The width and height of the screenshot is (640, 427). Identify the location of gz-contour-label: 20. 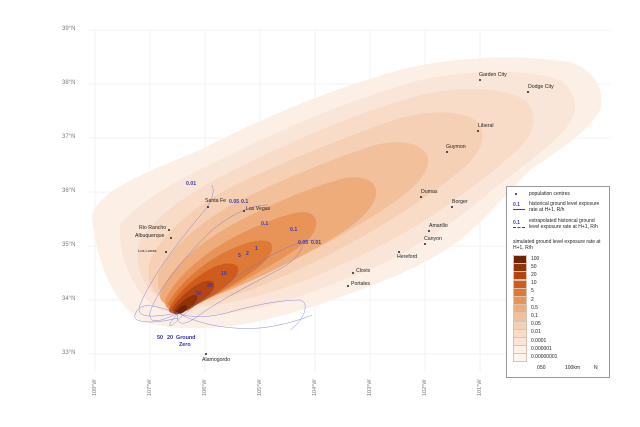
(170, 338).